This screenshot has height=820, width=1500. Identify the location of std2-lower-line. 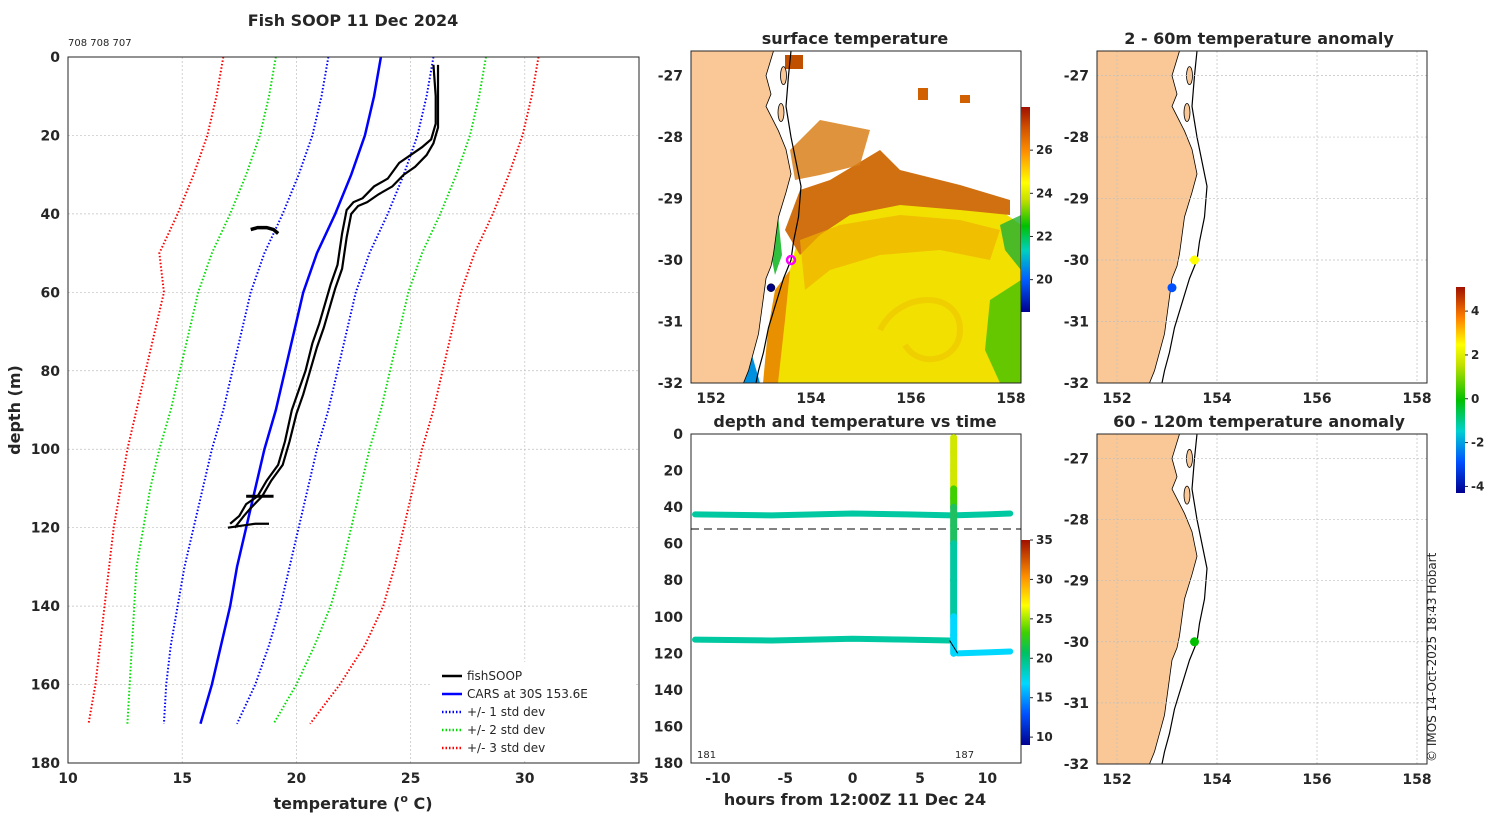
(201, 390).